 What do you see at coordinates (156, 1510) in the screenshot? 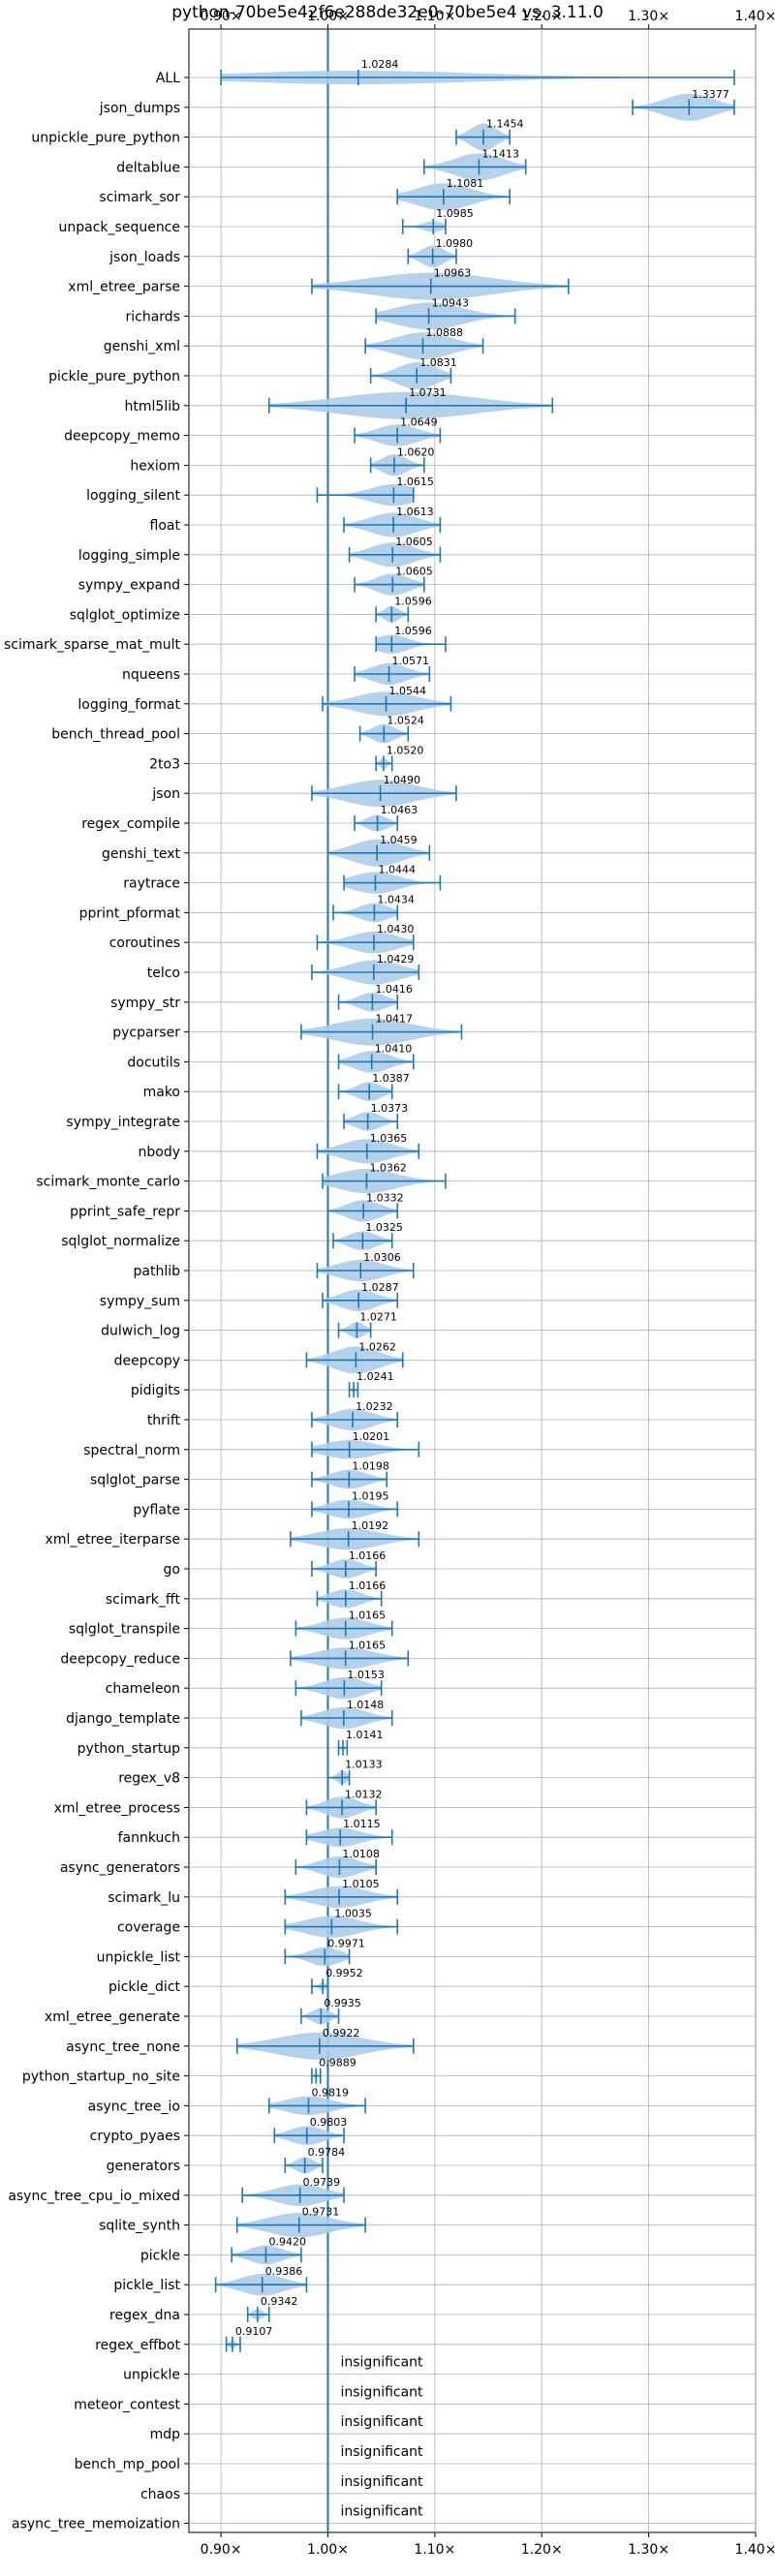
I see `category-label: pyflate` at bounding box center [156, 1510].